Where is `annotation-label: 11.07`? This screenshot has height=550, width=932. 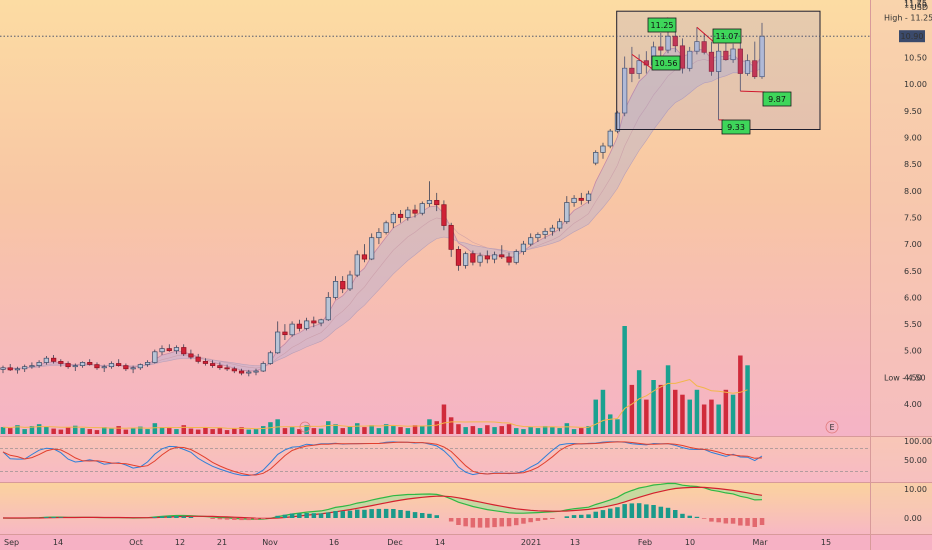 annotation-label: 11.07 is located at coordinates (727, 36).